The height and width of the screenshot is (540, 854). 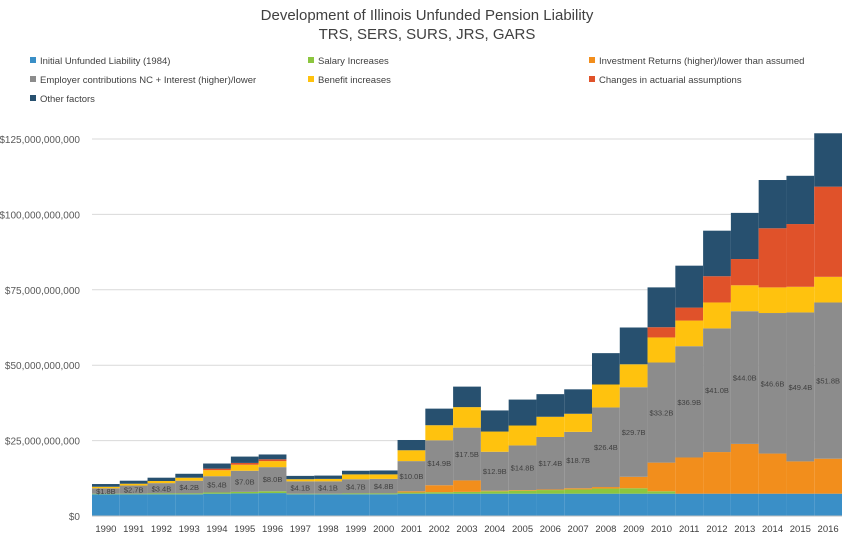 What do you see at coordinates (412, 476) in the screenshot?
I see `data-label: $10.0B` at bounding box center [412, 476].